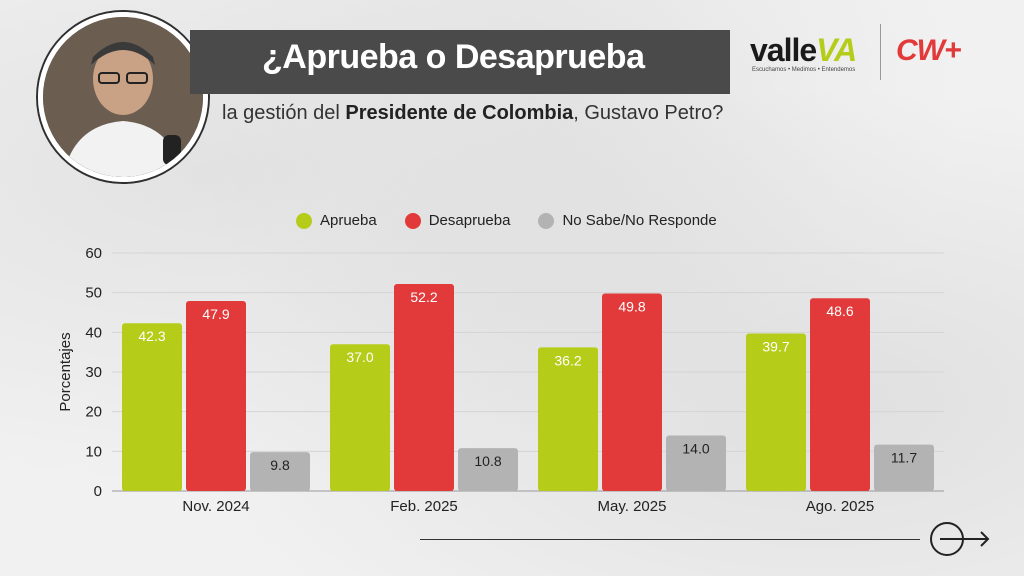  What do you see at coordinates (695, 448) in the screenshot?
I see `bar-value-label: 14.0` at bounding box center [695, 448].